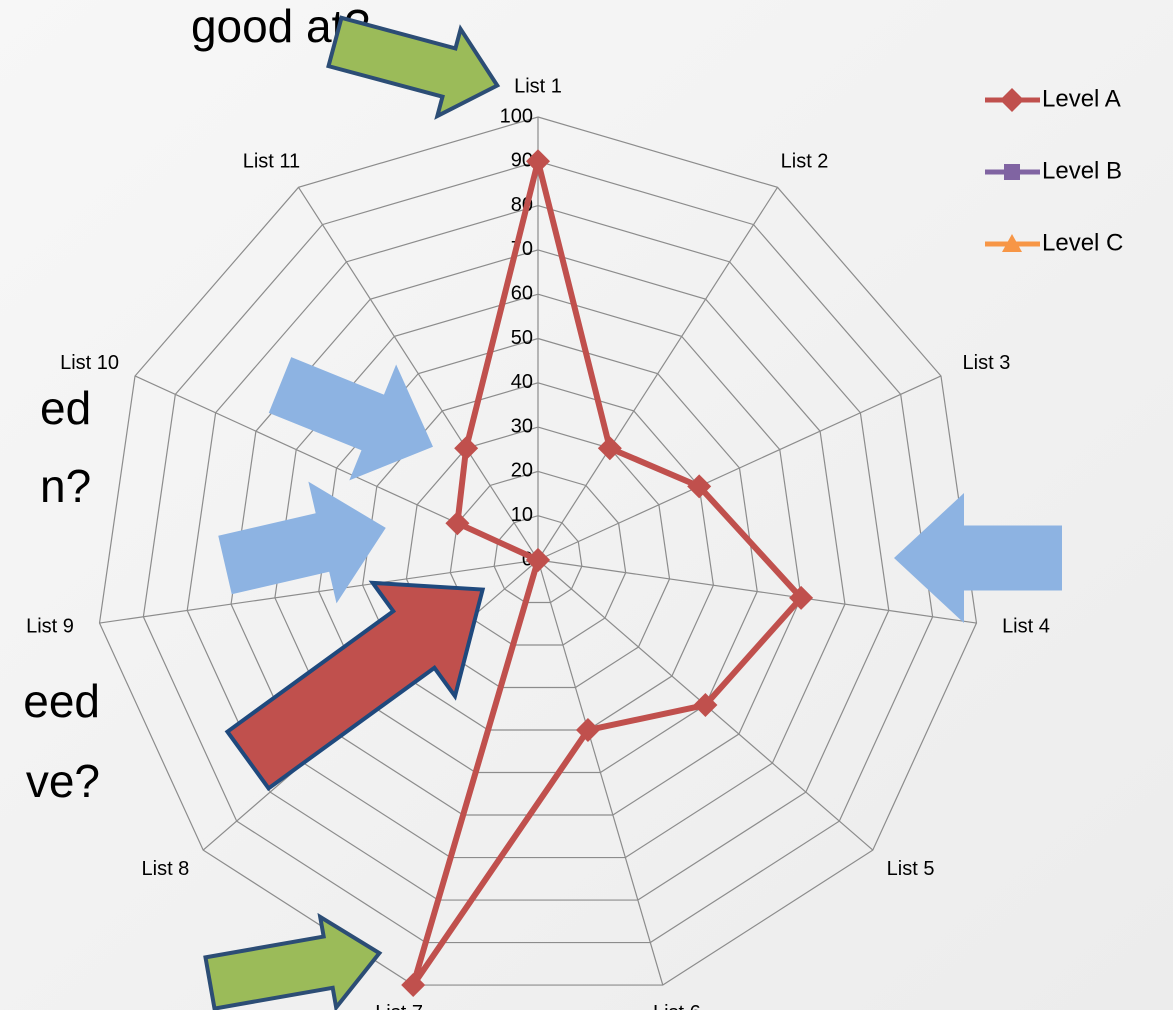 This screenshot has width=1173, height=1010. What do you see at coordinates (522, 515) in the screenshot?
I see `tick-label: 10` at bounding box center [522, 515].